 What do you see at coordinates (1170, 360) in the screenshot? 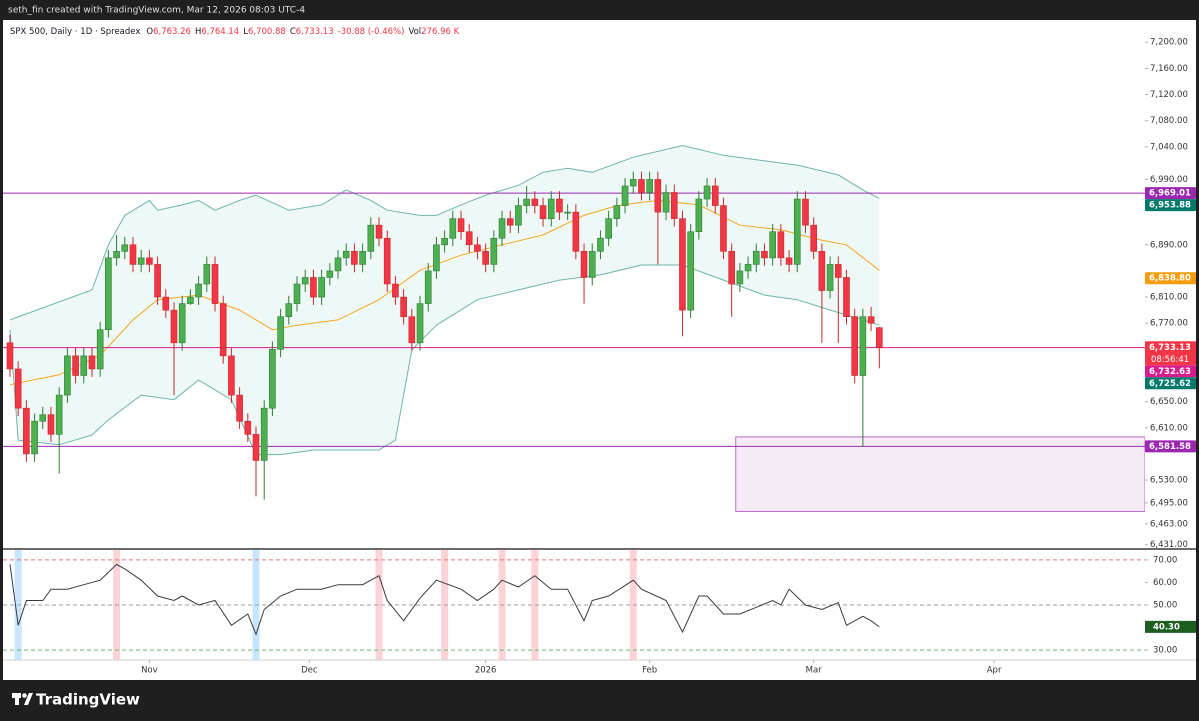
I see `countdown: 08:56:41` at bounding box center [1170, 360].